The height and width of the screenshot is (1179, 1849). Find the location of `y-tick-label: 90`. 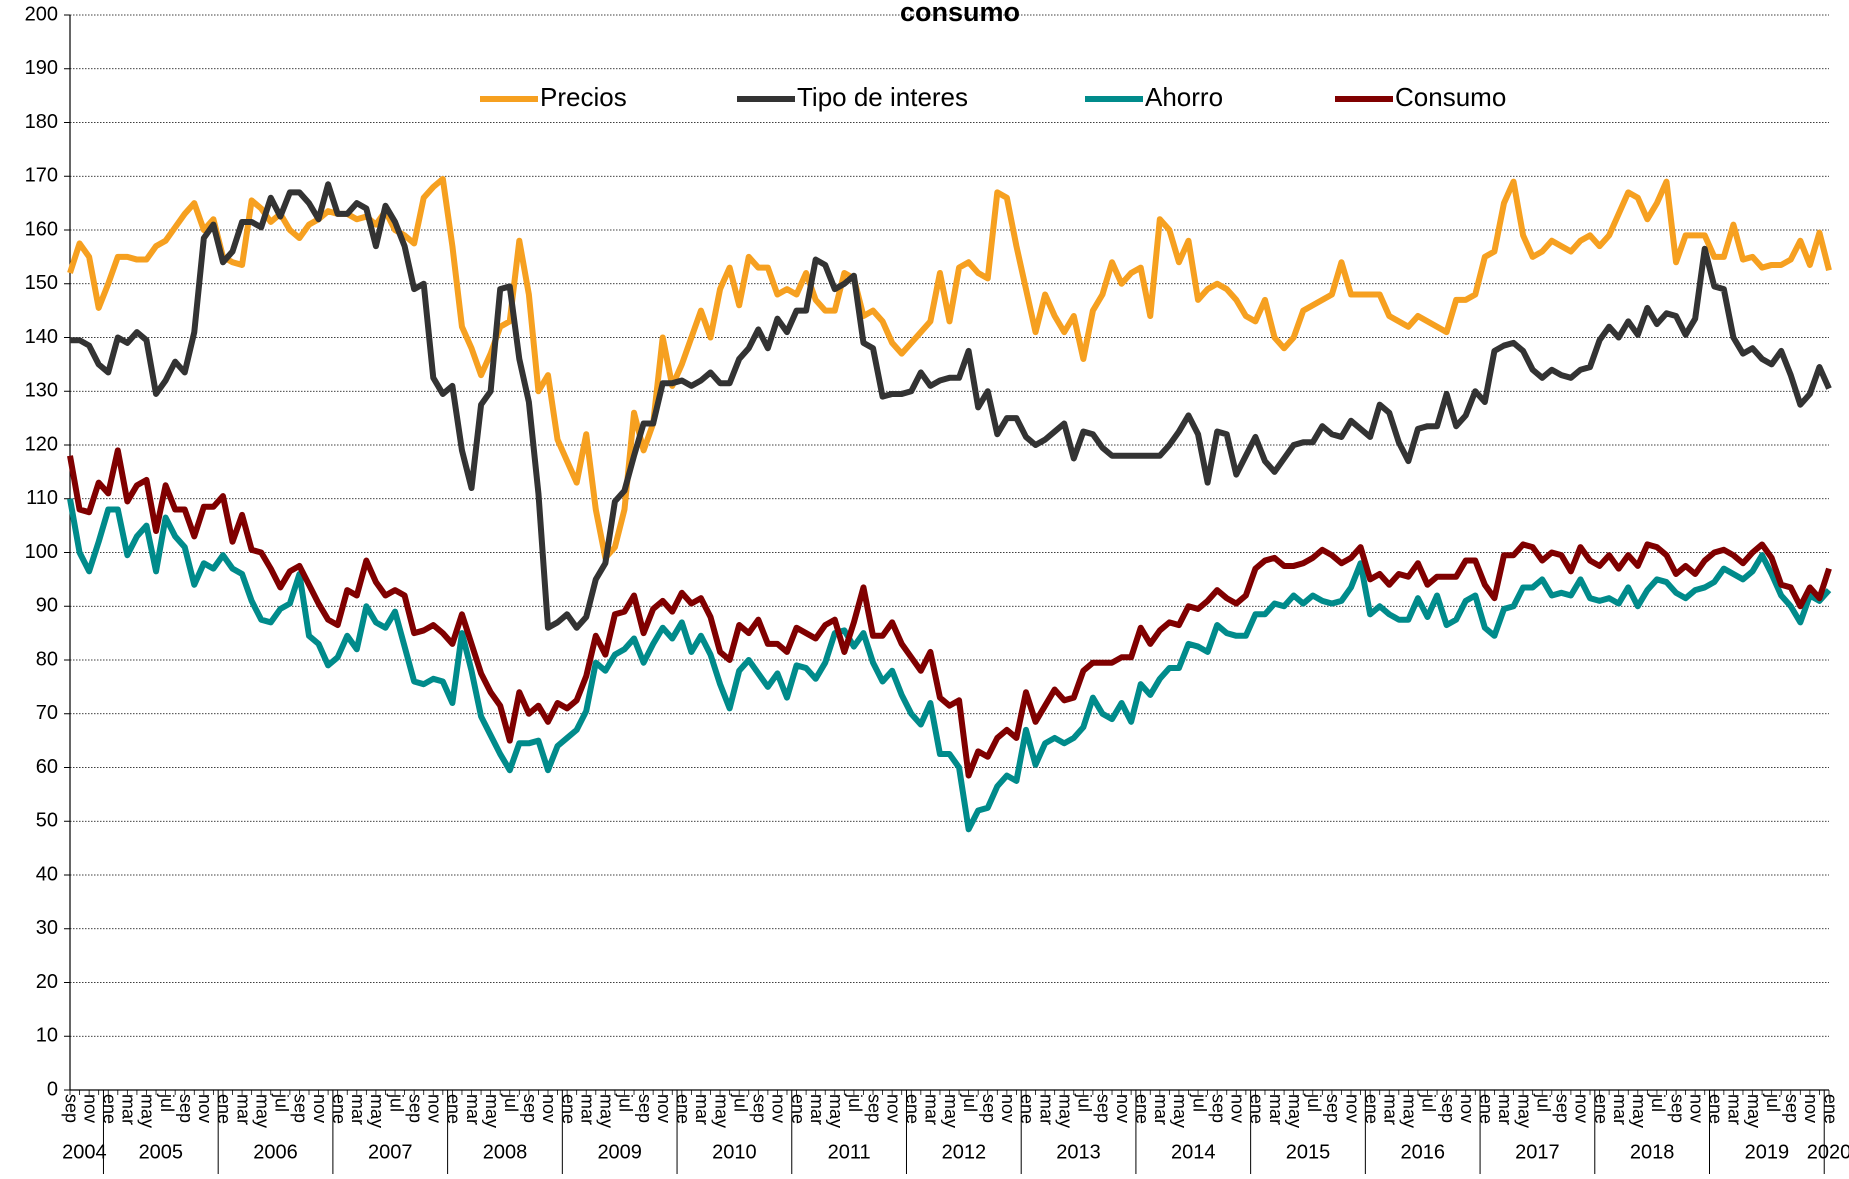

y-tick-label: 90 is located at coordinates (47, 606).